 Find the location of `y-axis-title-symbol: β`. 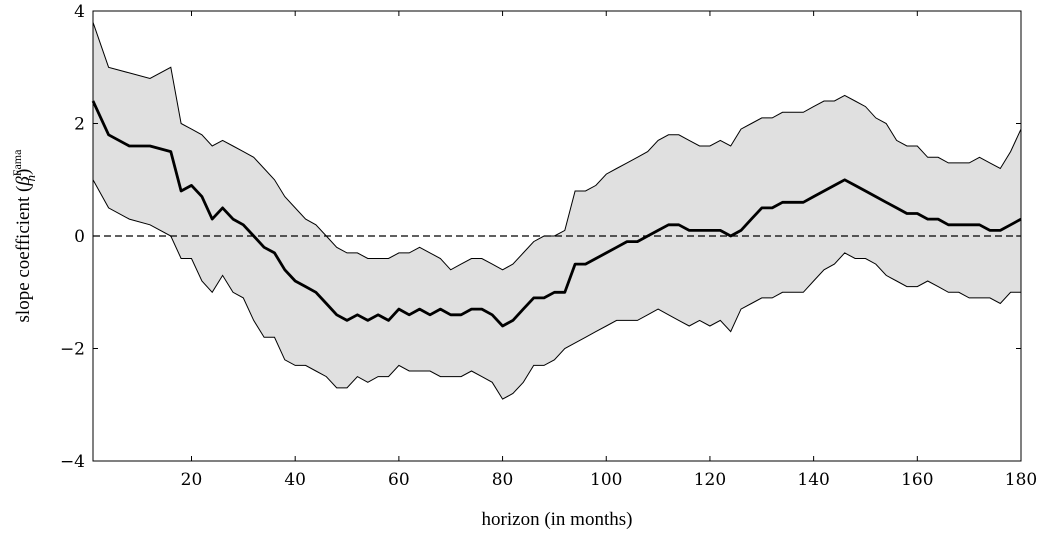

y-axis-title-symbol: β is located at coordinates (23, 181).